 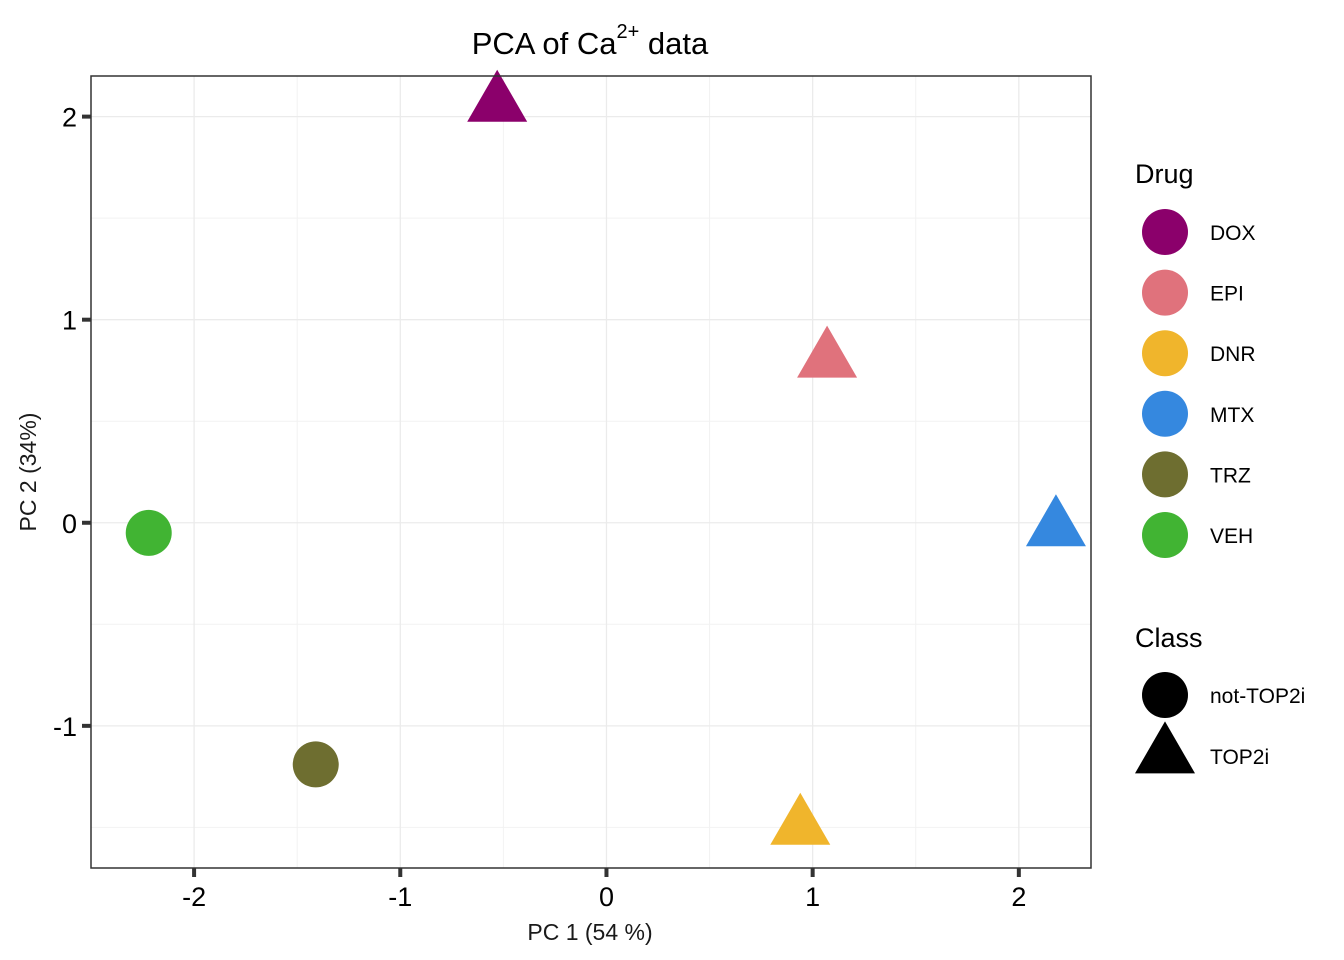 What do you see at coordinates (1018, 897) in the screenshot?
I see `x-tick-label: 2` at bounding box center [1018, 897].